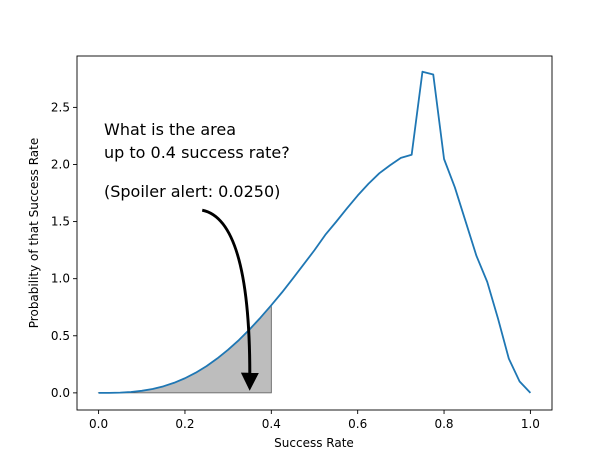 Image resolution: width=614 pixels, height=461 pixels. Describe the element at coordinates (98, 424) in the screenshot. I see `x-tick-label: 0.0` at that location.